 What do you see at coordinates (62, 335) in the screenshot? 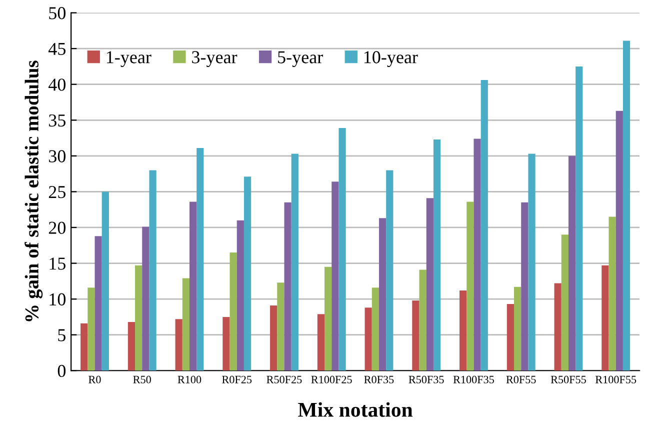
I see `y-tick-label: 5` at bounding box center [62, 335].